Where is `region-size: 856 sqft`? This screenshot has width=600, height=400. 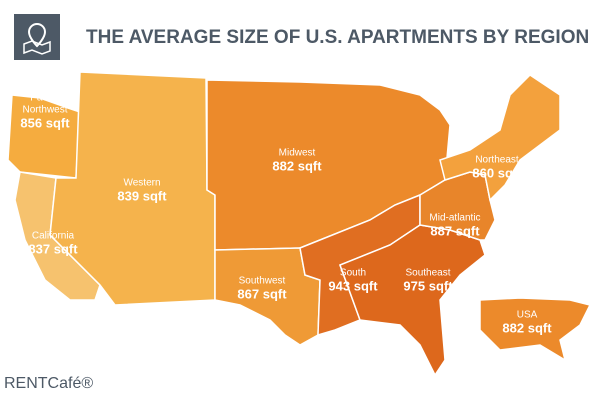
region-size: 856 sqft is located at coordinates (45, 122).